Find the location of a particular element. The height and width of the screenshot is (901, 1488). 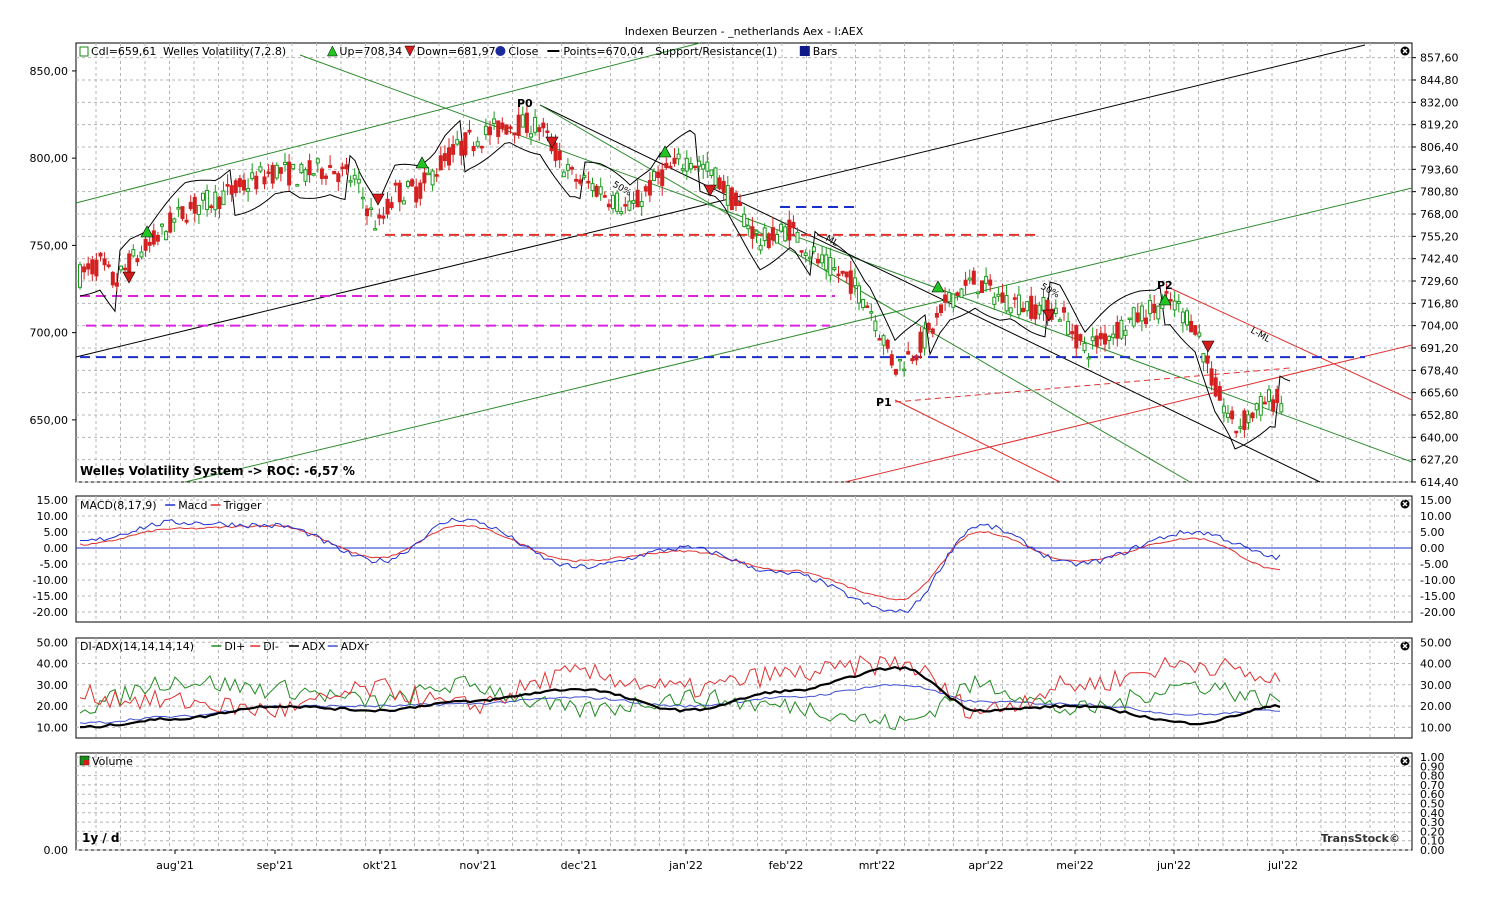

adx-legend-item: DI+ is located at coordinates (234, 646).